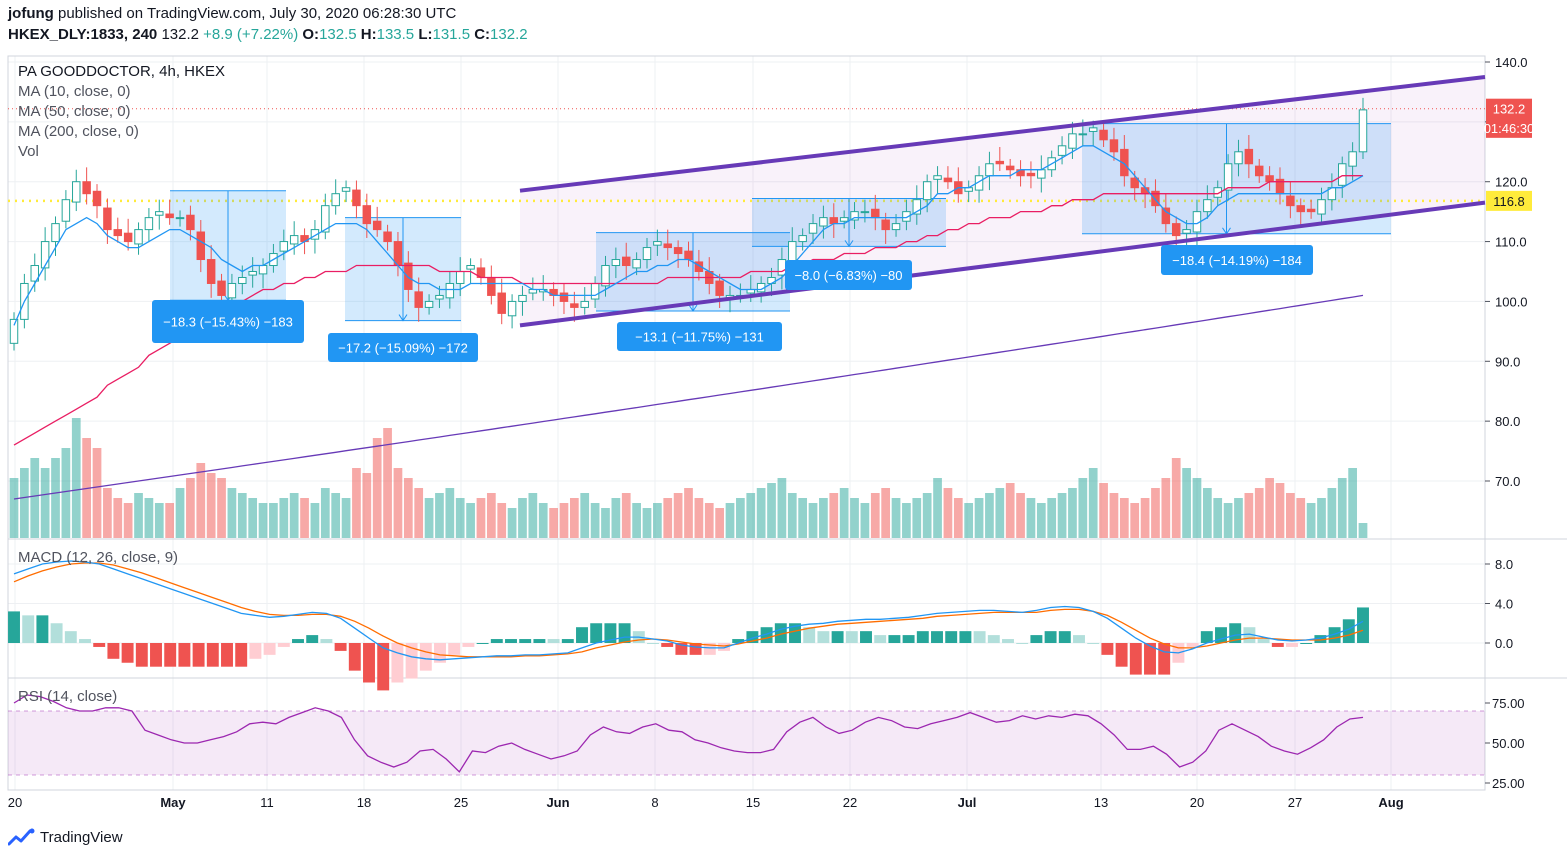 The height and width of the screenshot is (861, 1567). Describe the element at coordinates (688, 733) in the screenshot. I see `rsi-line` at that location.